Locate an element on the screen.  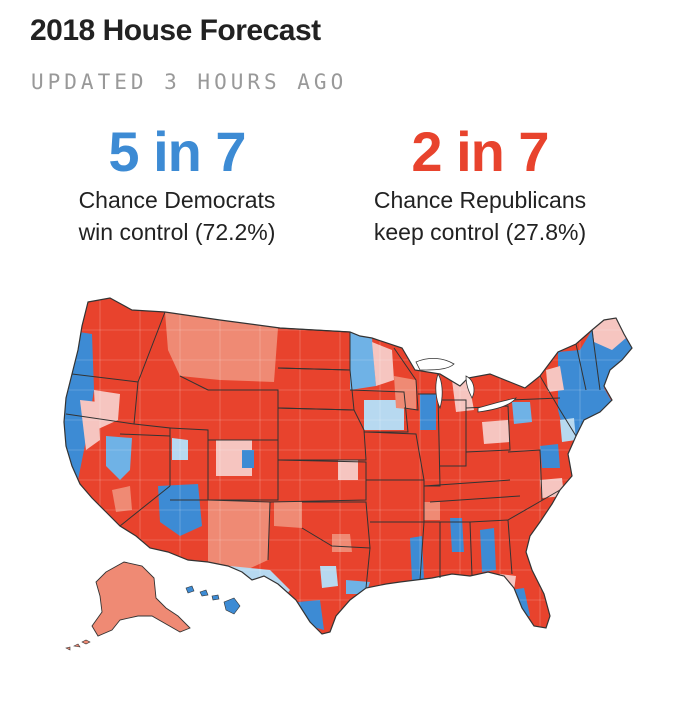
region-pacific-coast is located at coordinates (100, 435).